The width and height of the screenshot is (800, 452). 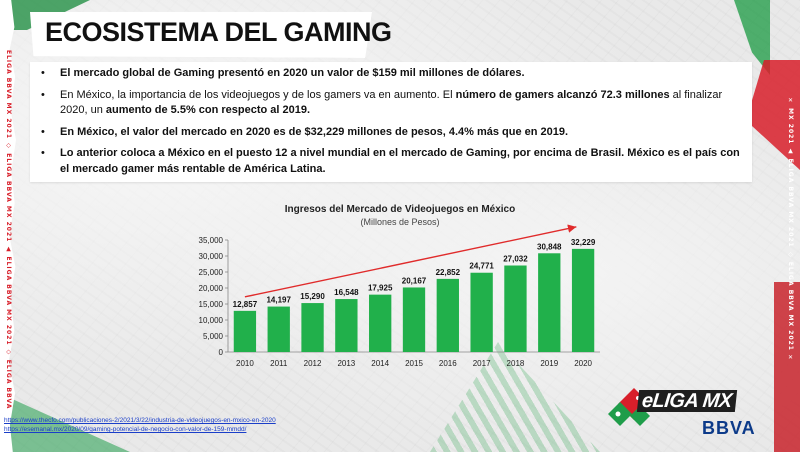 I want to click on x-tick-label: 2018, so click(x=516, y=363).